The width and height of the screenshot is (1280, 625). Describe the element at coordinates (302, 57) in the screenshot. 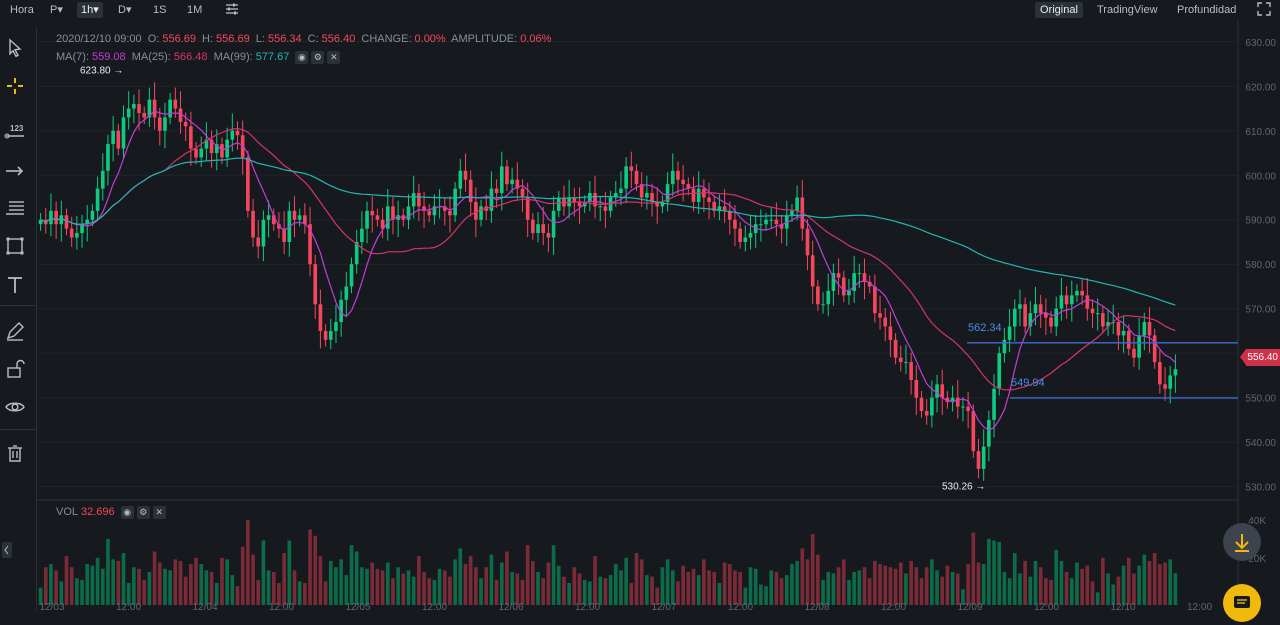

I see `ma-visibility-eye-icon: ◉` at that location.